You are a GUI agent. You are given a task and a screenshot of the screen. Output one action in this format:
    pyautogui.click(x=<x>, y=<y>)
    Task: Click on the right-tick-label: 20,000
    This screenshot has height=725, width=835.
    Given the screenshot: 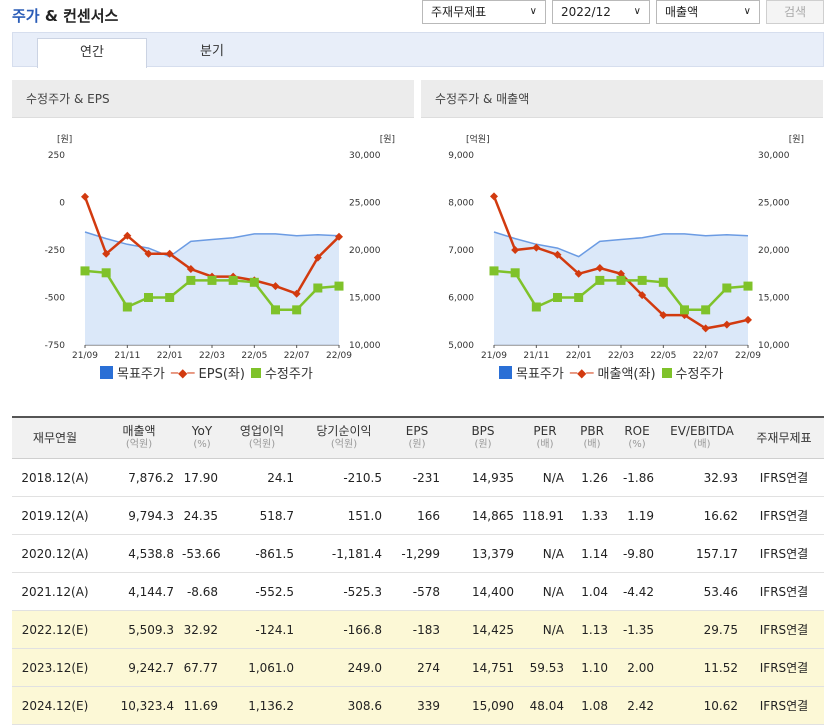 What is the action you would take?
    pyautogui.click(x=774, y=251)
    